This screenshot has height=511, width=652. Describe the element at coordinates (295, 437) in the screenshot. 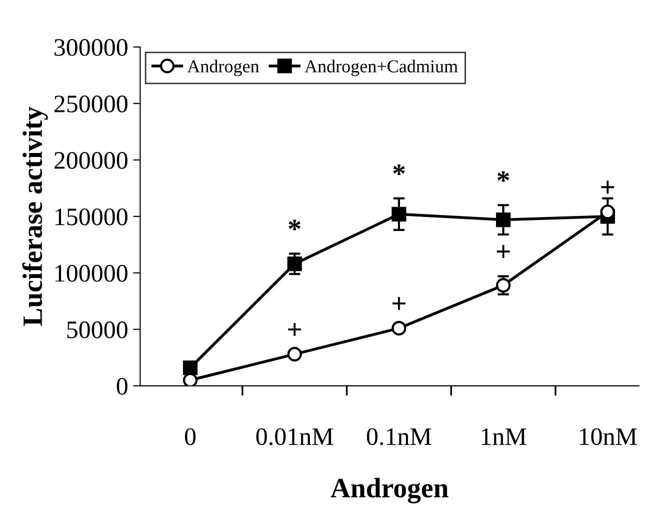

I see `x-tick-label: 0.01nM` at that location.